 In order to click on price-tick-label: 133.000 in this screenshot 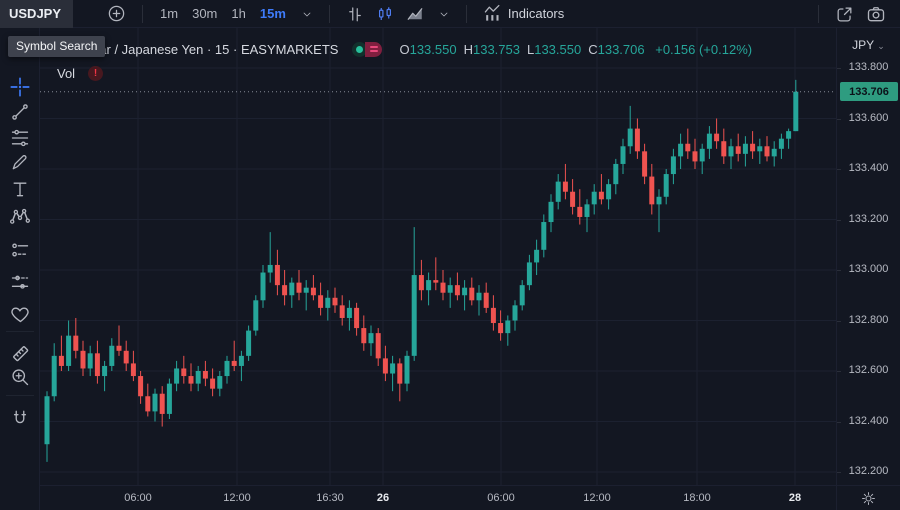, I will do `click(868, 269)`.